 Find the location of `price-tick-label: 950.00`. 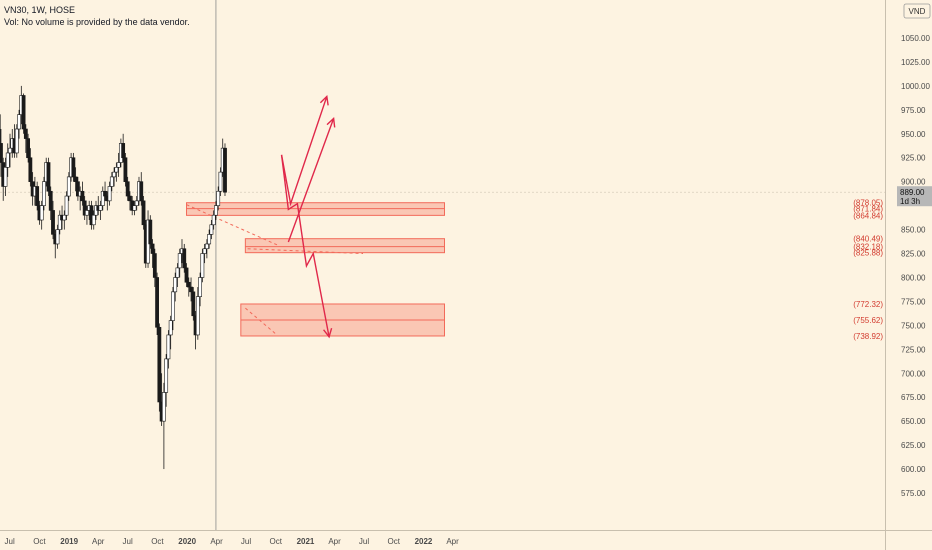

price-tick-label: 950.00 is located at coordinates (913, 134).